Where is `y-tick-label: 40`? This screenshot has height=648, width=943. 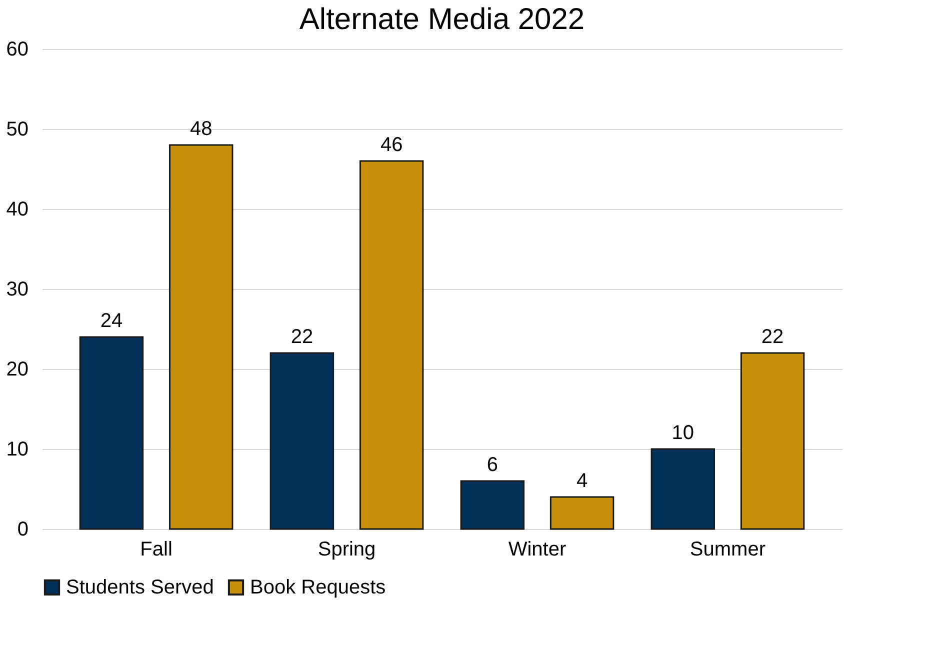
y-tick-label: 40 is located at coordinates (17, 209).